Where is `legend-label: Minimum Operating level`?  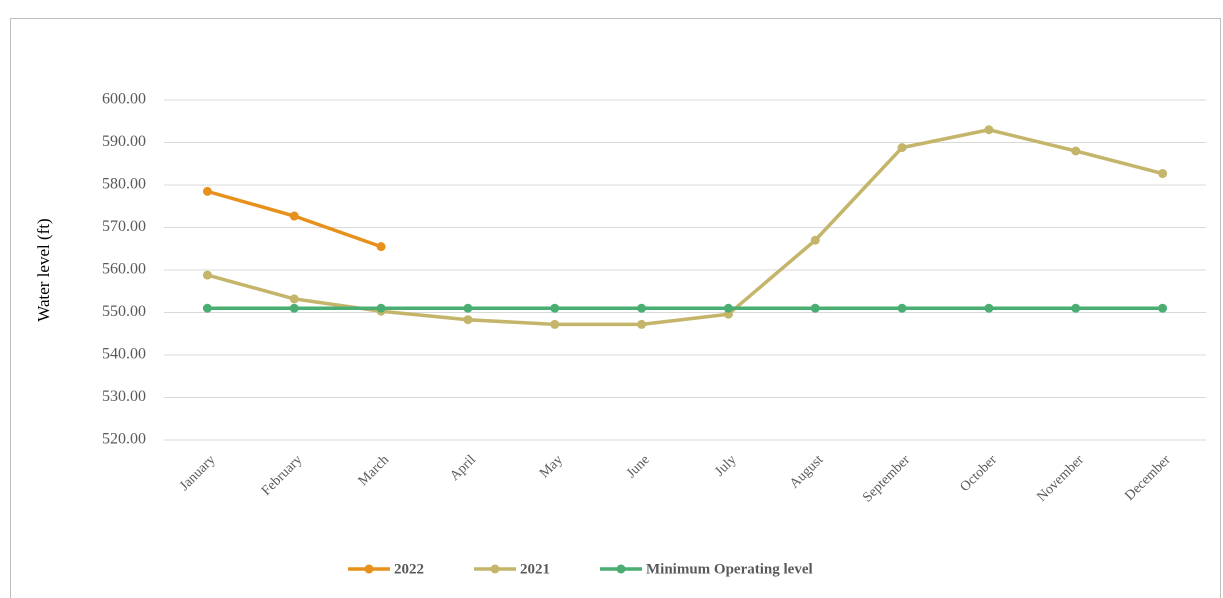 legend-label: Minimum Operating level is located at coordinates (729, 569).